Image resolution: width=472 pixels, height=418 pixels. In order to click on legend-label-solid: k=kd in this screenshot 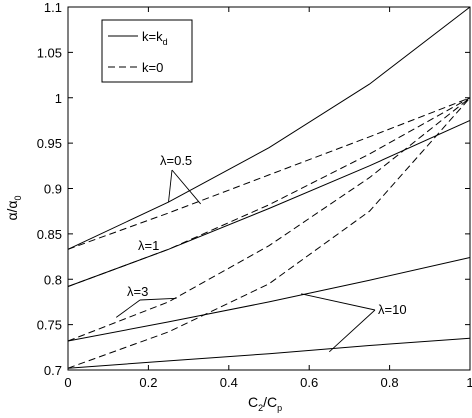, I will do `click(155, 38)`.